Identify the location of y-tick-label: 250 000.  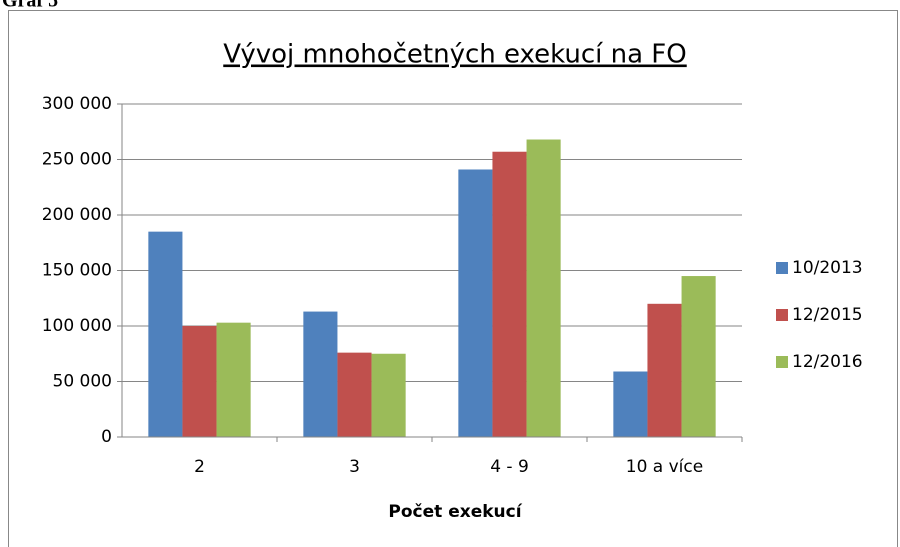
(77, 160).